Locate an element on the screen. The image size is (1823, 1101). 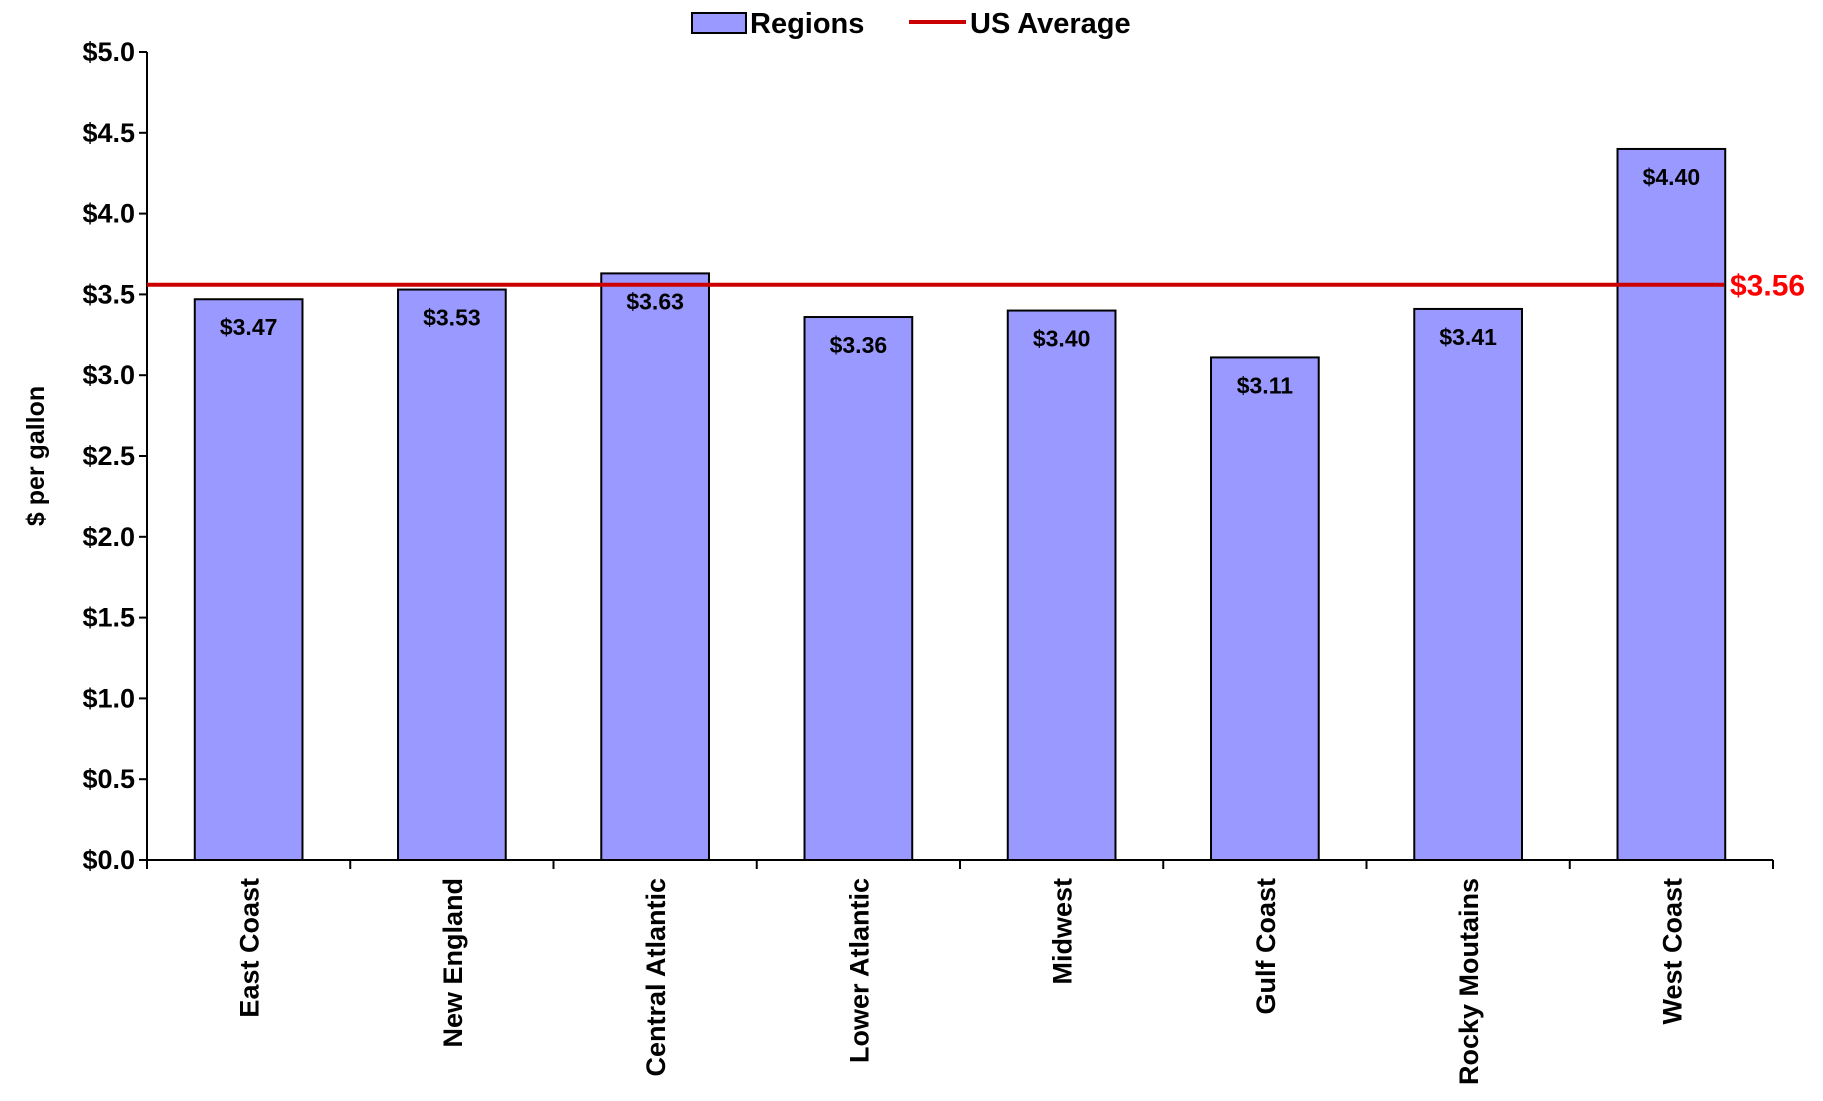
legend-regions-label: Regions is located at coordinates (807, 24).